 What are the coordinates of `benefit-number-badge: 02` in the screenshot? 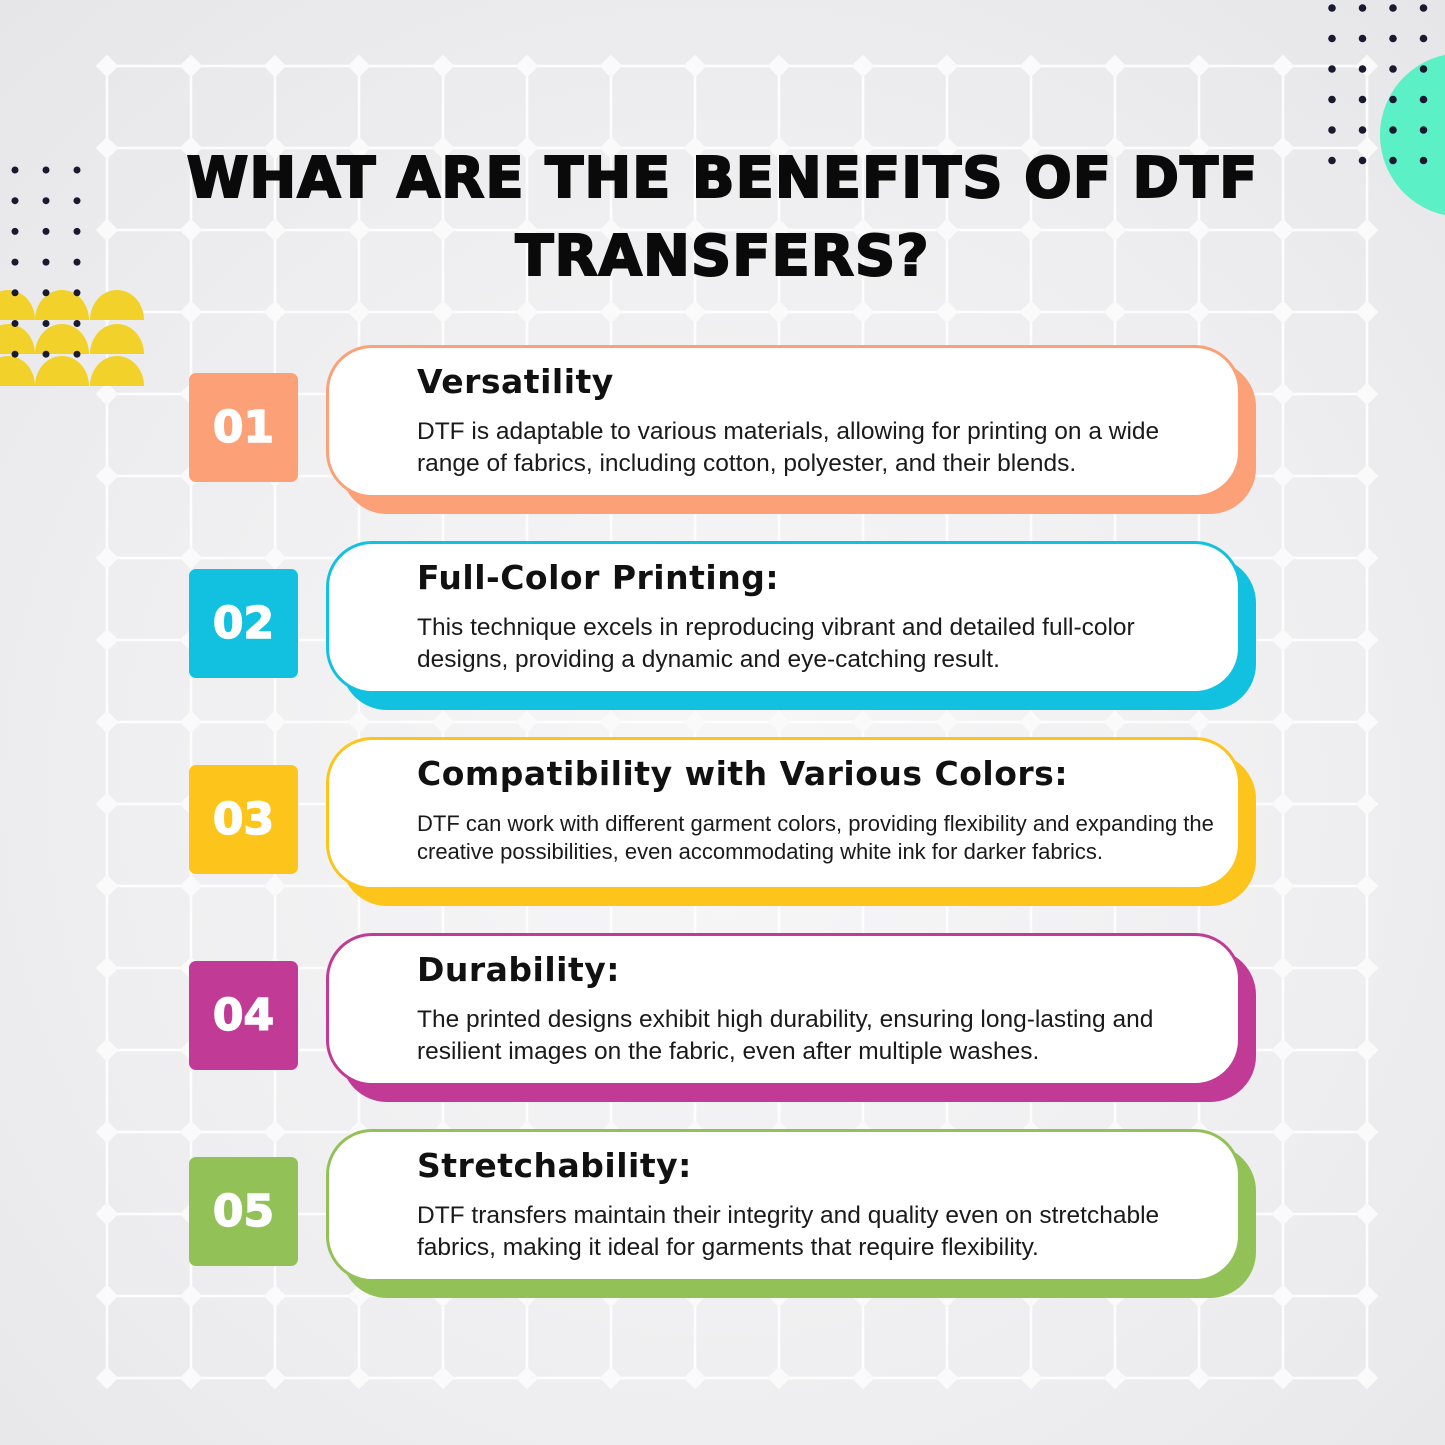 It's located at (243, 623).